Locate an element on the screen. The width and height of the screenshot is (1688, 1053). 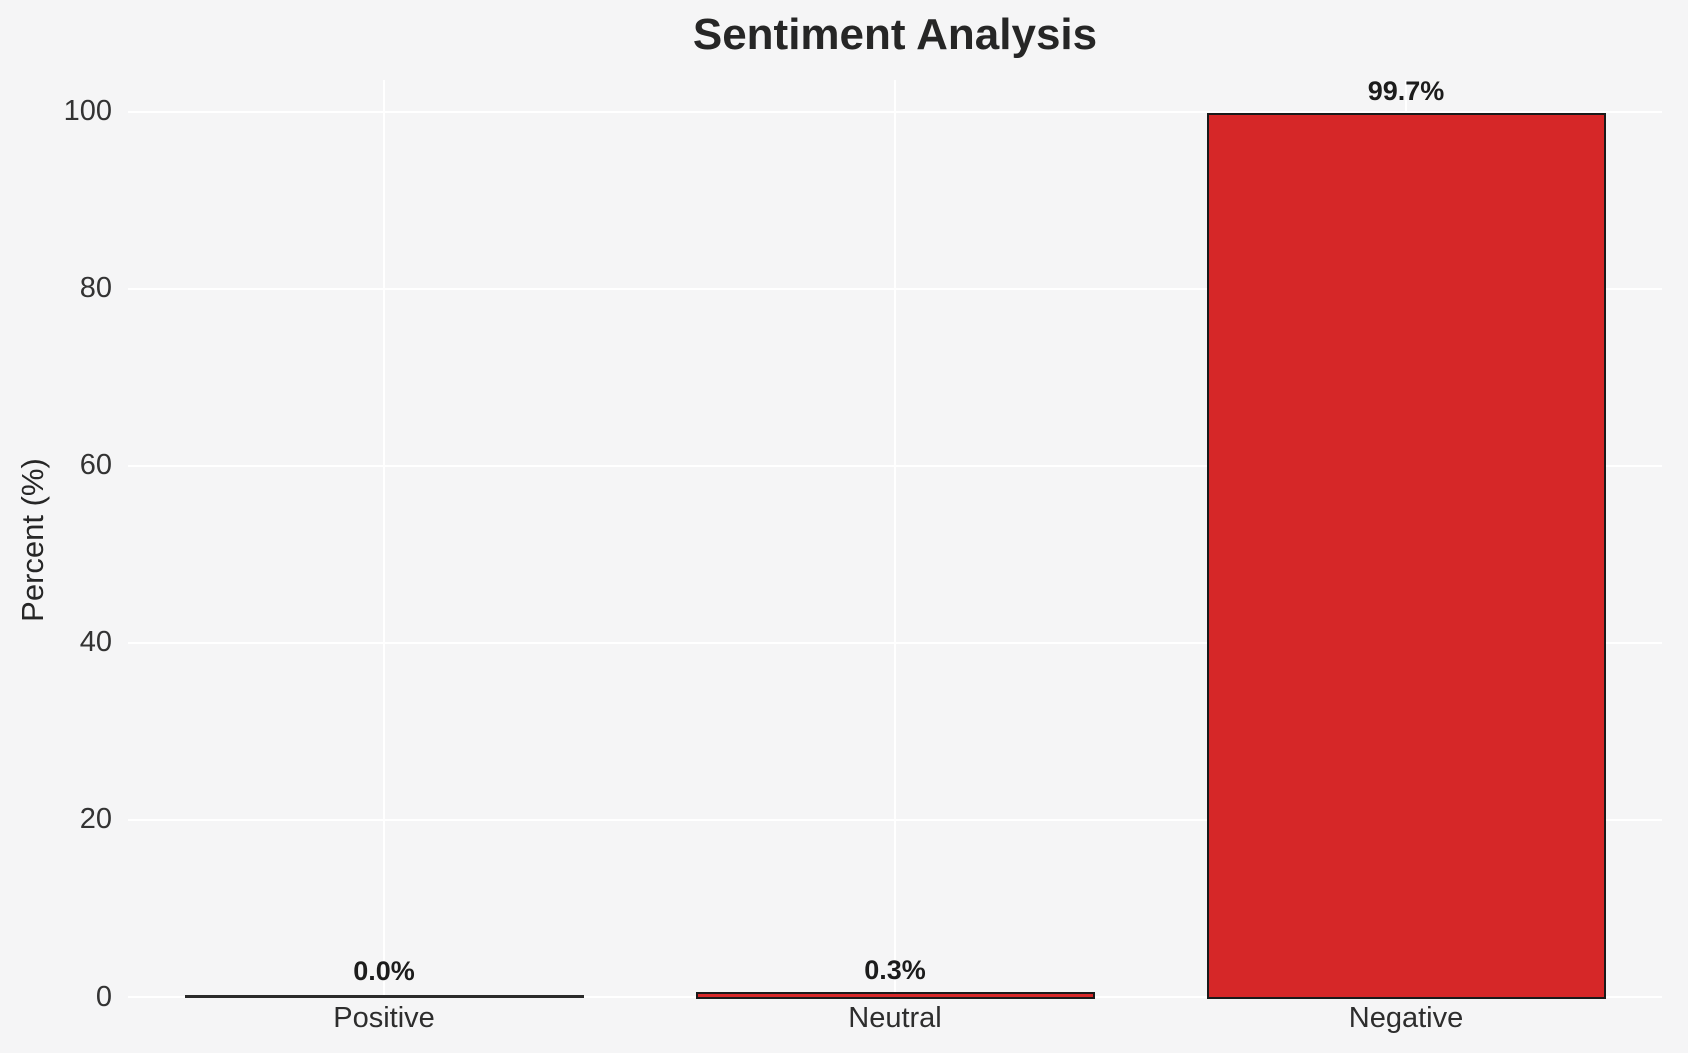
x-tick-label-negative: Negative is located at coordinates (1406, 1018).